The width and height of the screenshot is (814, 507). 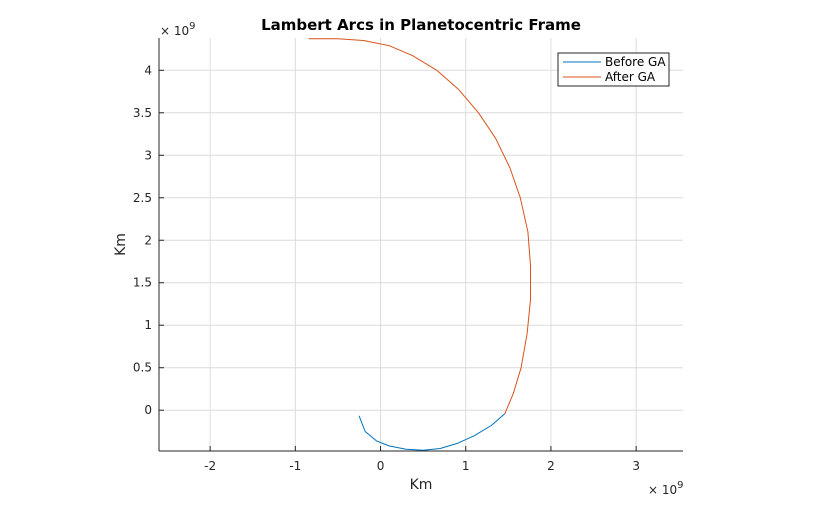 I want to click on legend-box, so click(x=613, y=69).